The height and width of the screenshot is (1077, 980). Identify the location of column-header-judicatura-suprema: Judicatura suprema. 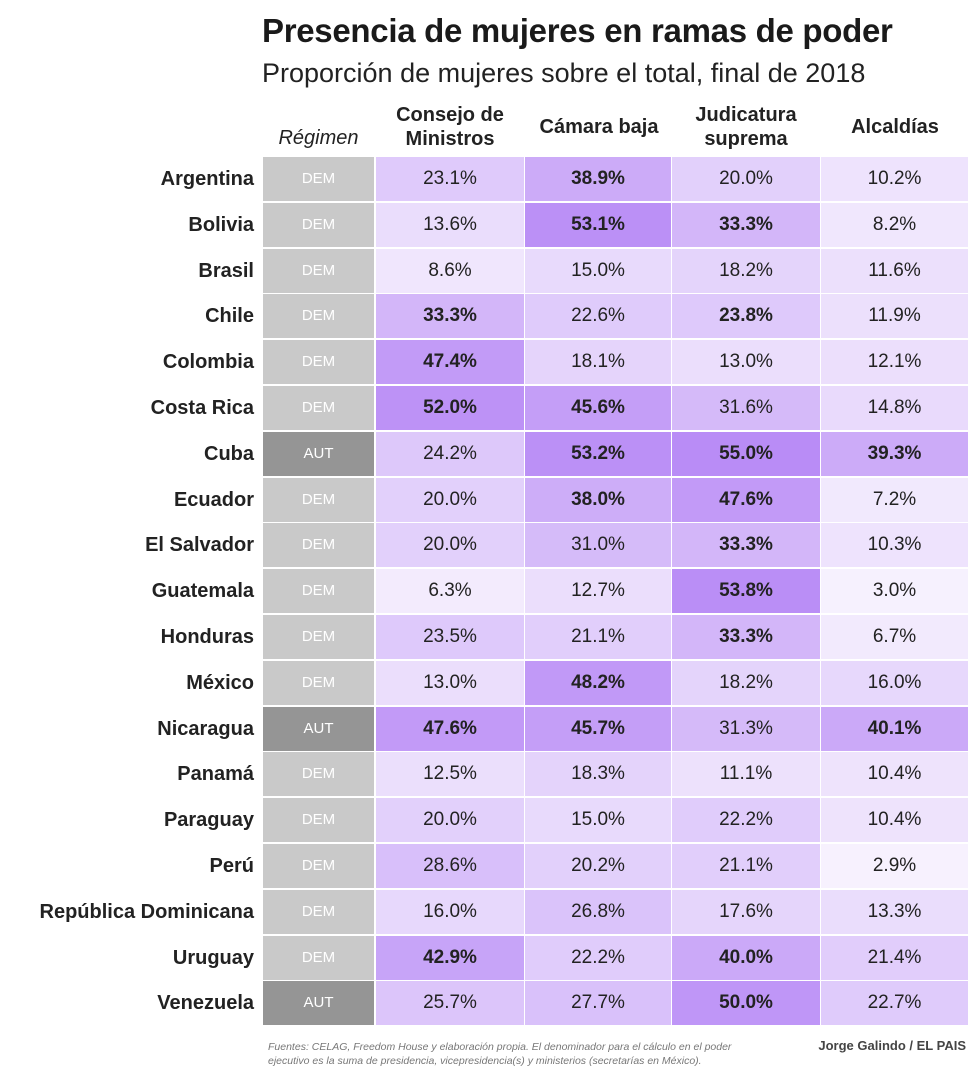
(746, 127).